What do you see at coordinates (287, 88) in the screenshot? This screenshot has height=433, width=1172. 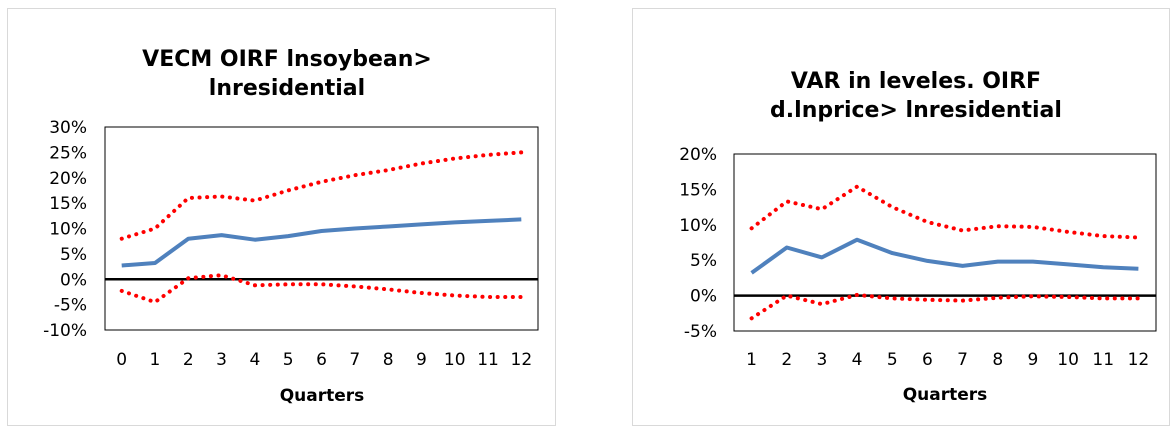 I see `chart-title-line-2: lnresidential` at bounding box center [287, 88].